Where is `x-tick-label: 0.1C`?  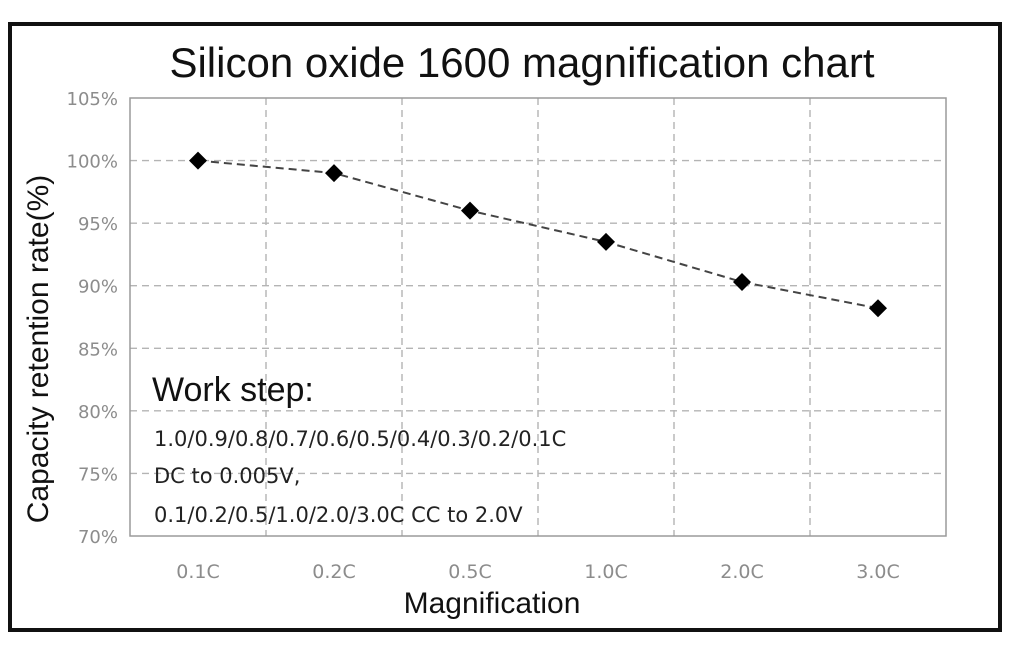
x-tick-label: 0.1C is located at coordinates (197, 572).